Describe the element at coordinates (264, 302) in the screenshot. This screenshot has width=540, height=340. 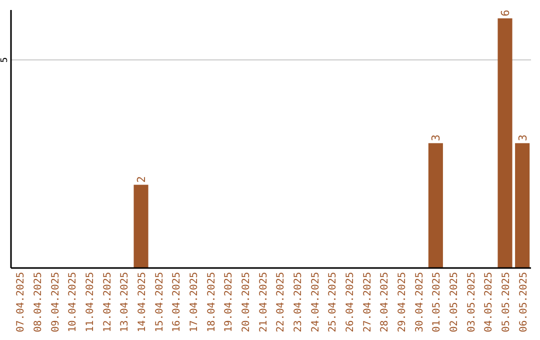
I see `x-tick-label: 21.04.2025` at that location.